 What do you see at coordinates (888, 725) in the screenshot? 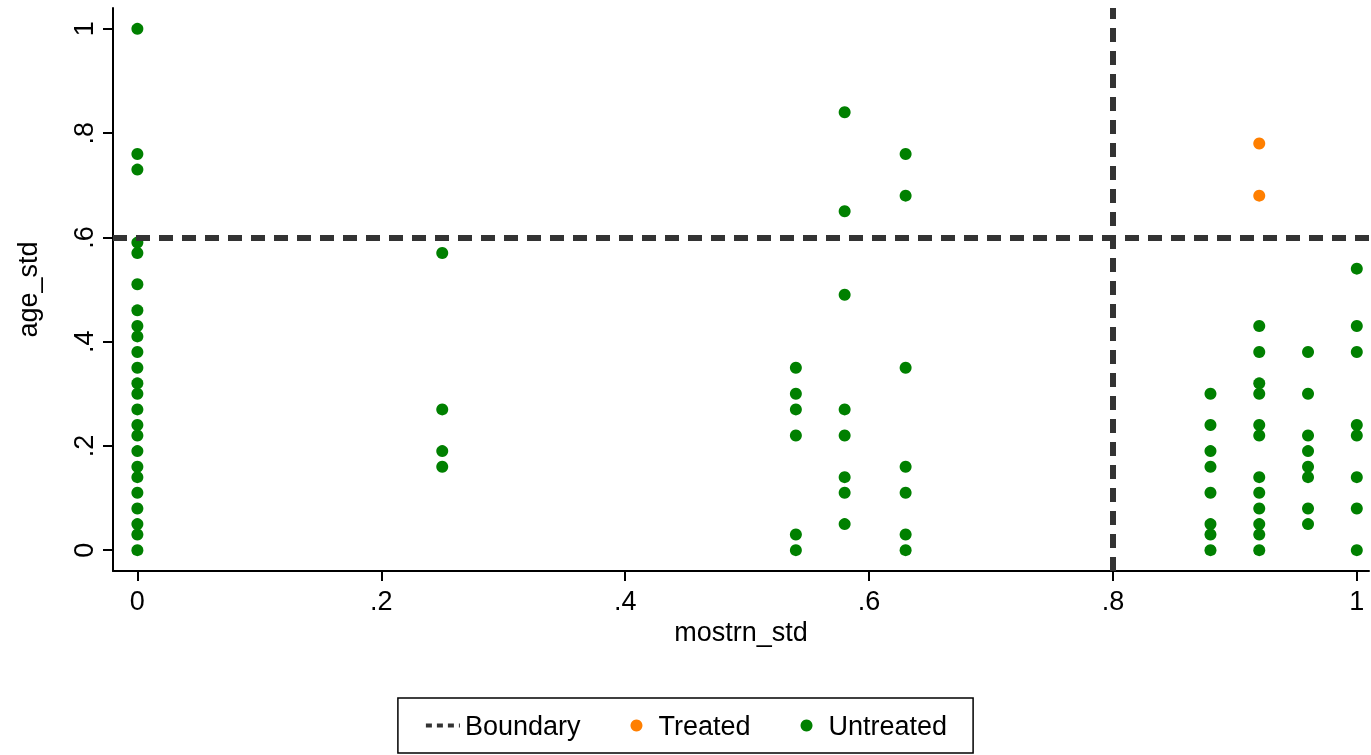
I see `legend-label: Untreated` at bounding box center [888, 725].